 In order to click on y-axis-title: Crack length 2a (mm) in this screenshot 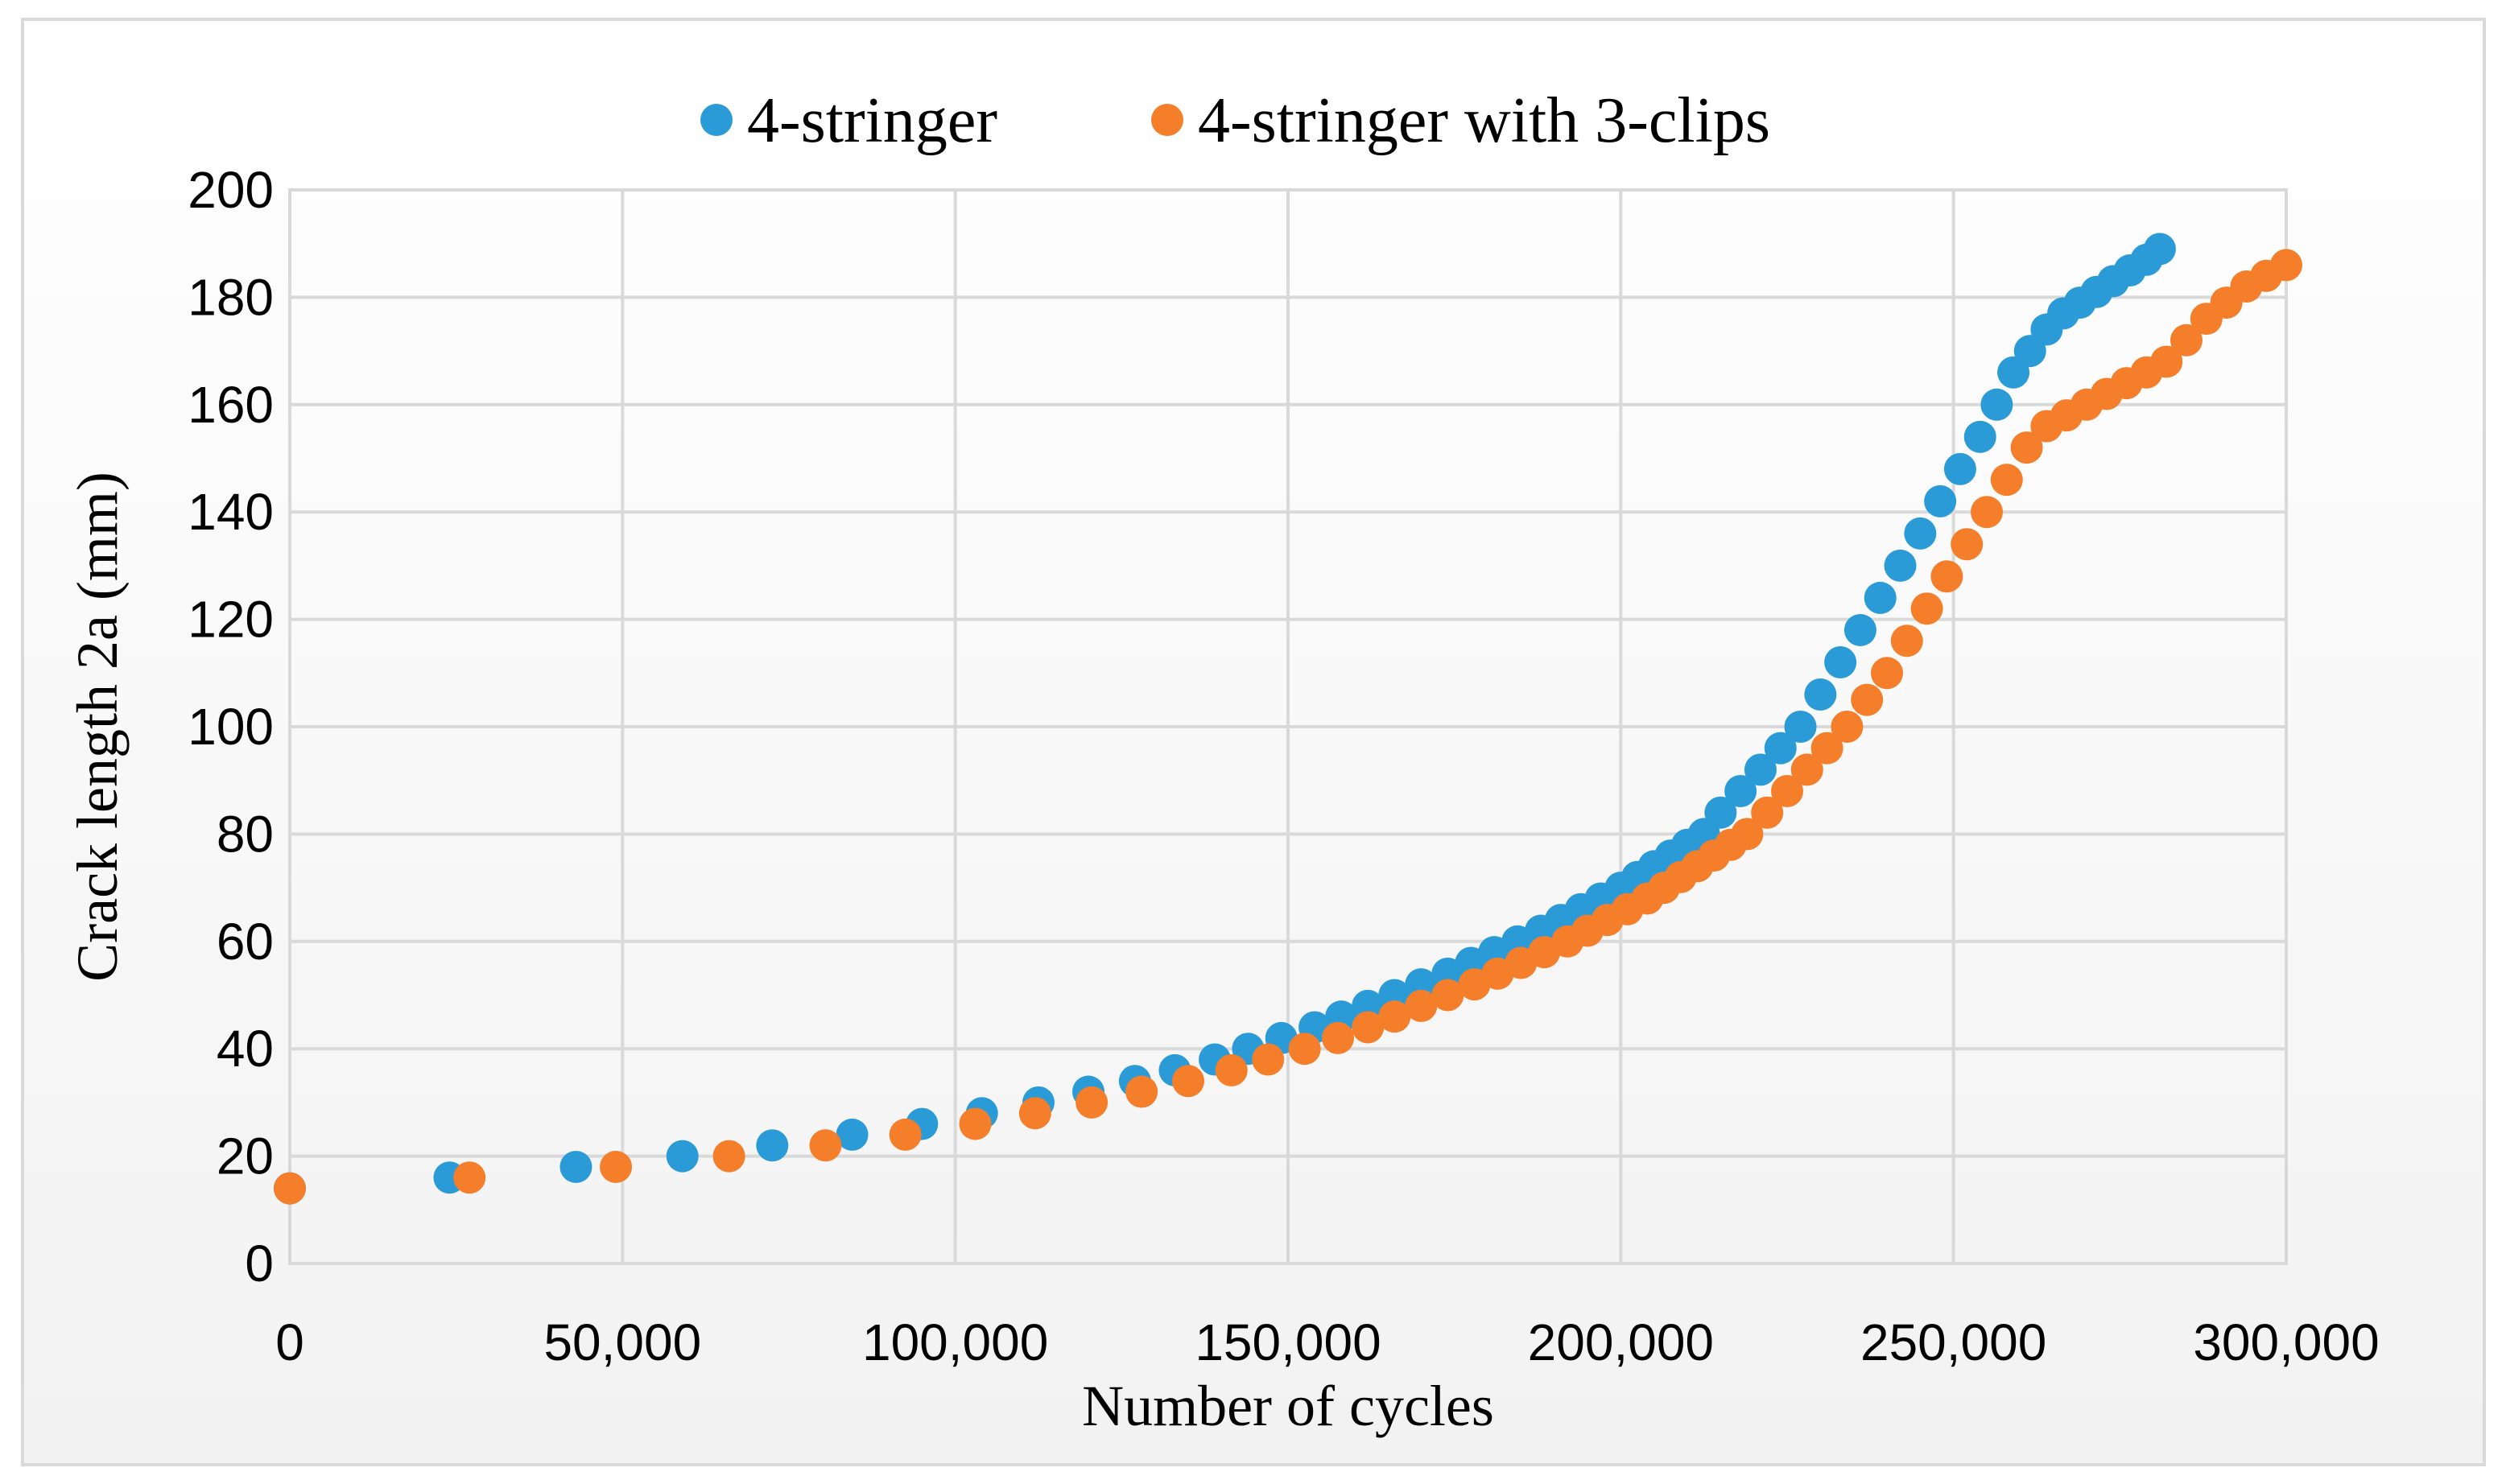, I will do `click(97, 727)`.